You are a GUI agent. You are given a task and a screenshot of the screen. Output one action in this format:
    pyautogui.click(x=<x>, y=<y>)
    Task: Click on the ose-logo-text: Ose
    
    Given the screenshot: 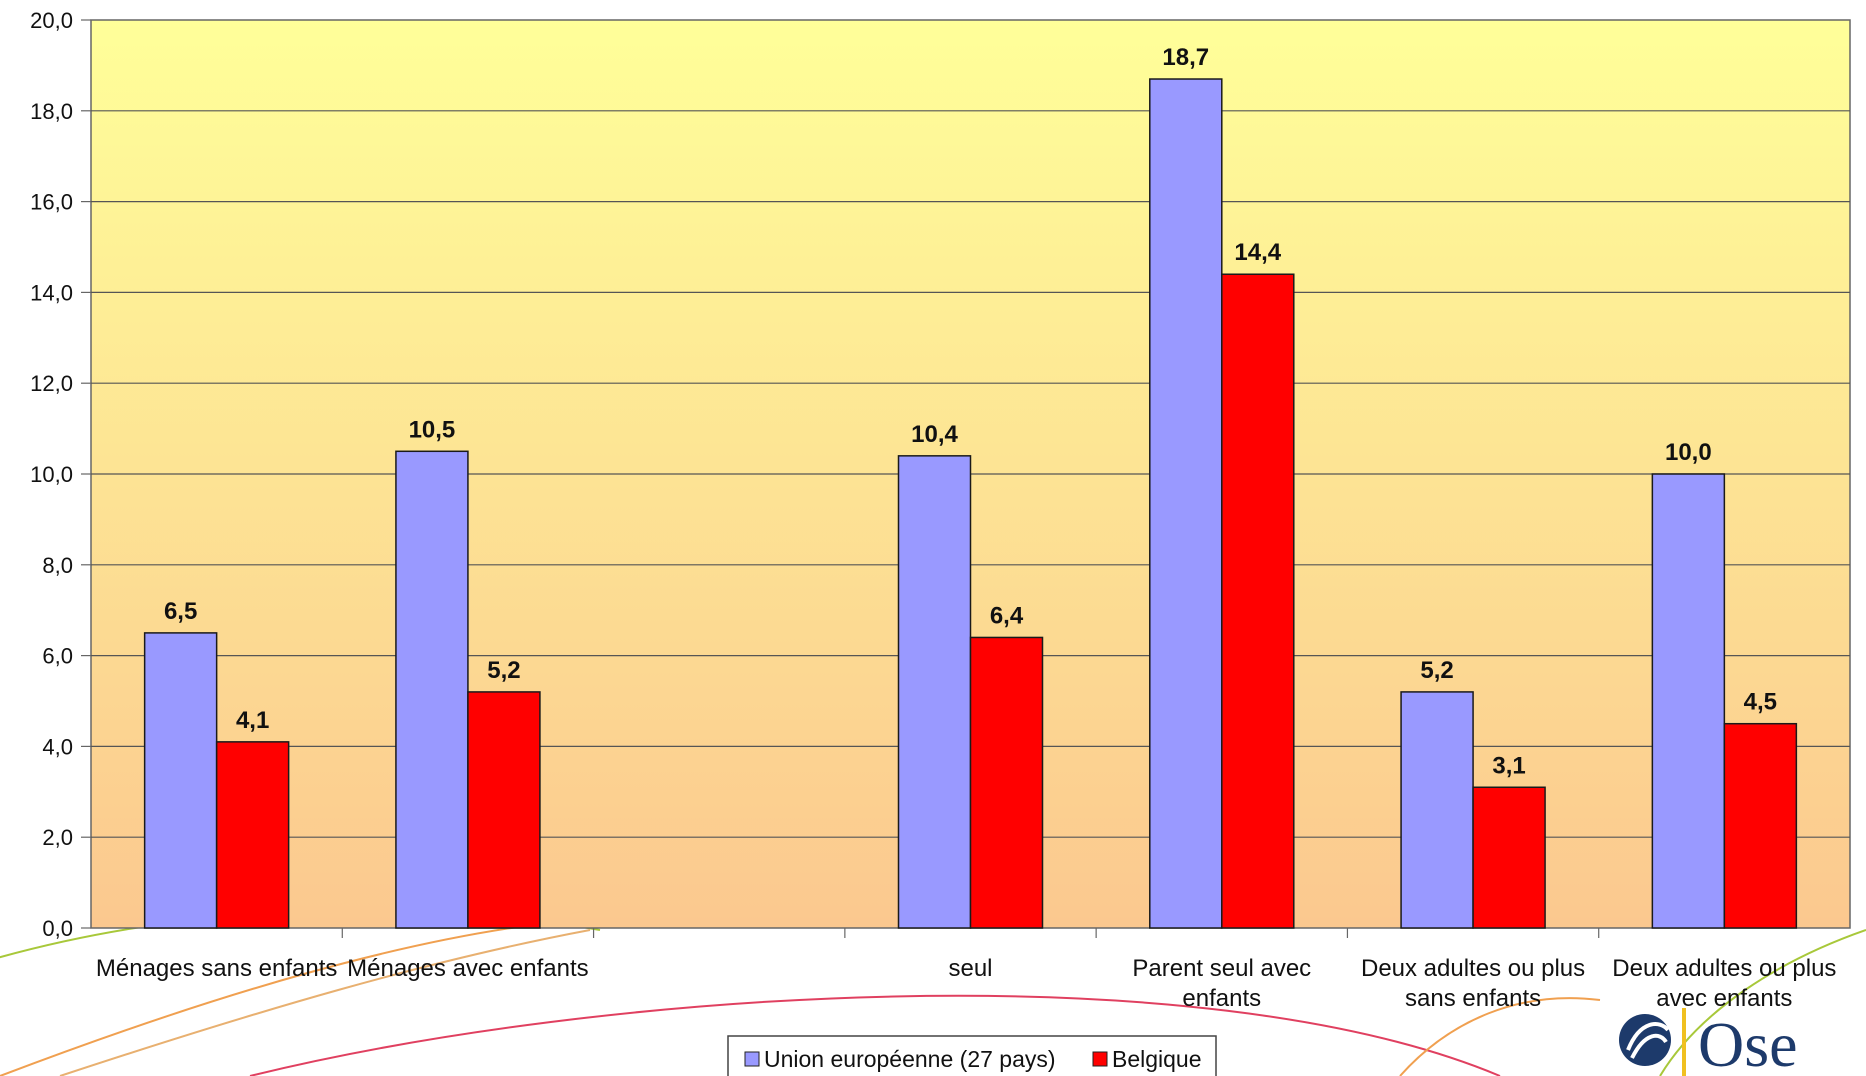 What is the action you would take?
    pyautogui.click(x=1748, y=1042)
    